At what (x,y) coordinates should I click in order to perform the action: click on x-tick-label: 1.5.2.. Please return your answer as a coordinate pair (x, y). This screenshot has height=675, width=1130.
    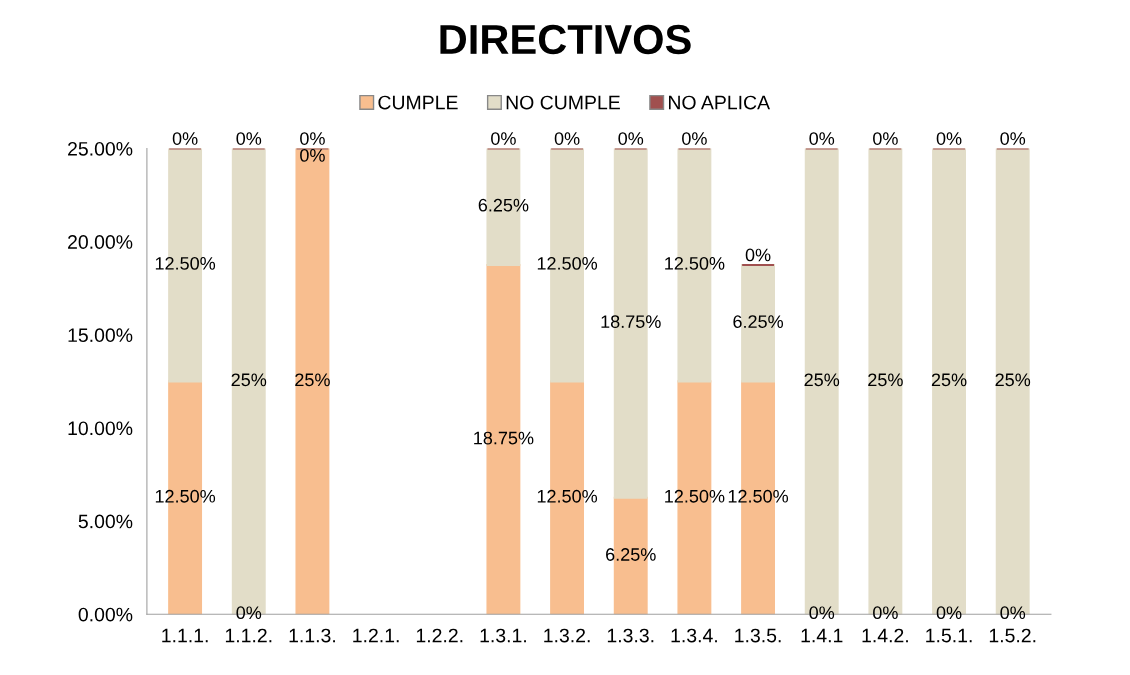
    Looking at the image, I should click on (1012, 635).